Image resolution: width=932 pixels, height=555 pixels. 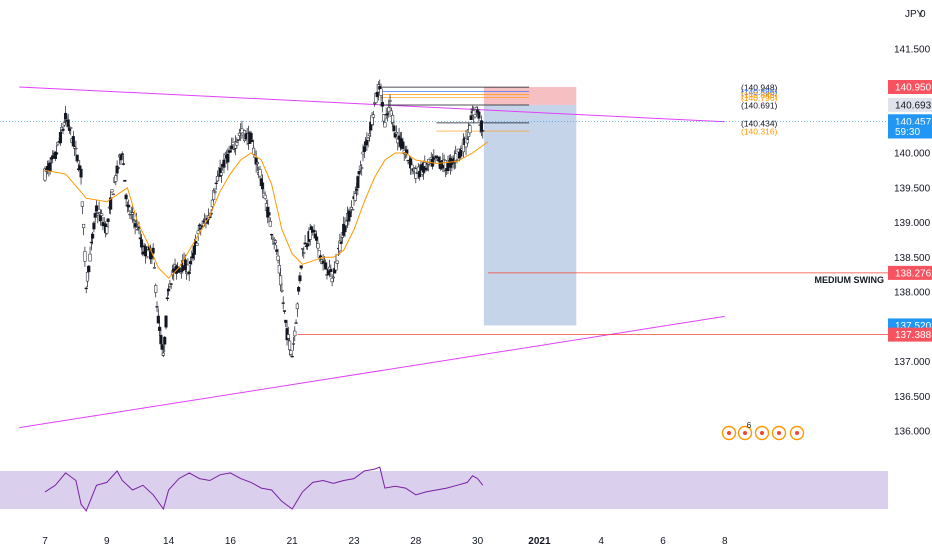 I want to click on price-label: 140.950, so click(x=913, y=87).